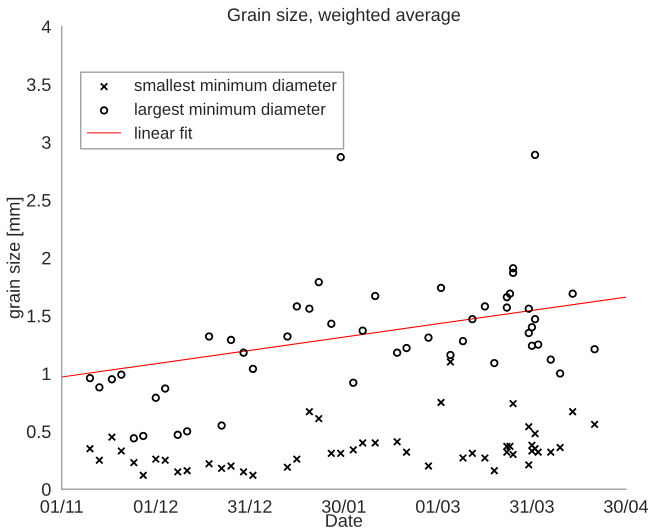 This screenshot has width=650, height=530. What do you see at coordinates (46, 258) in the screenshot?
I see `y-tick-label: 2` at bounding box center [46, 258].